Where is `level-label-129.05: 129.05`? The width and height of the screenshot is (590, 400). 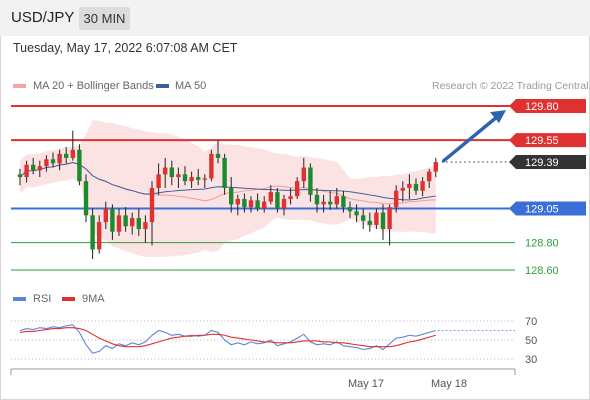
level-label-129.05: 129.05 is located at coordinates (542, 210).